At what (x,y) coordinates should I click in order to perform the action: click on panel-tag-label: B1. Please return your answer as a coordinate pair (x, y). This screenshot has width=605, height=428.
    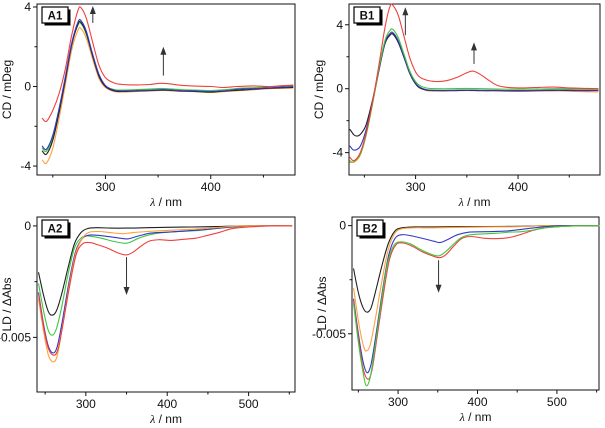
    Looking at the image, I should click on (367, 17).